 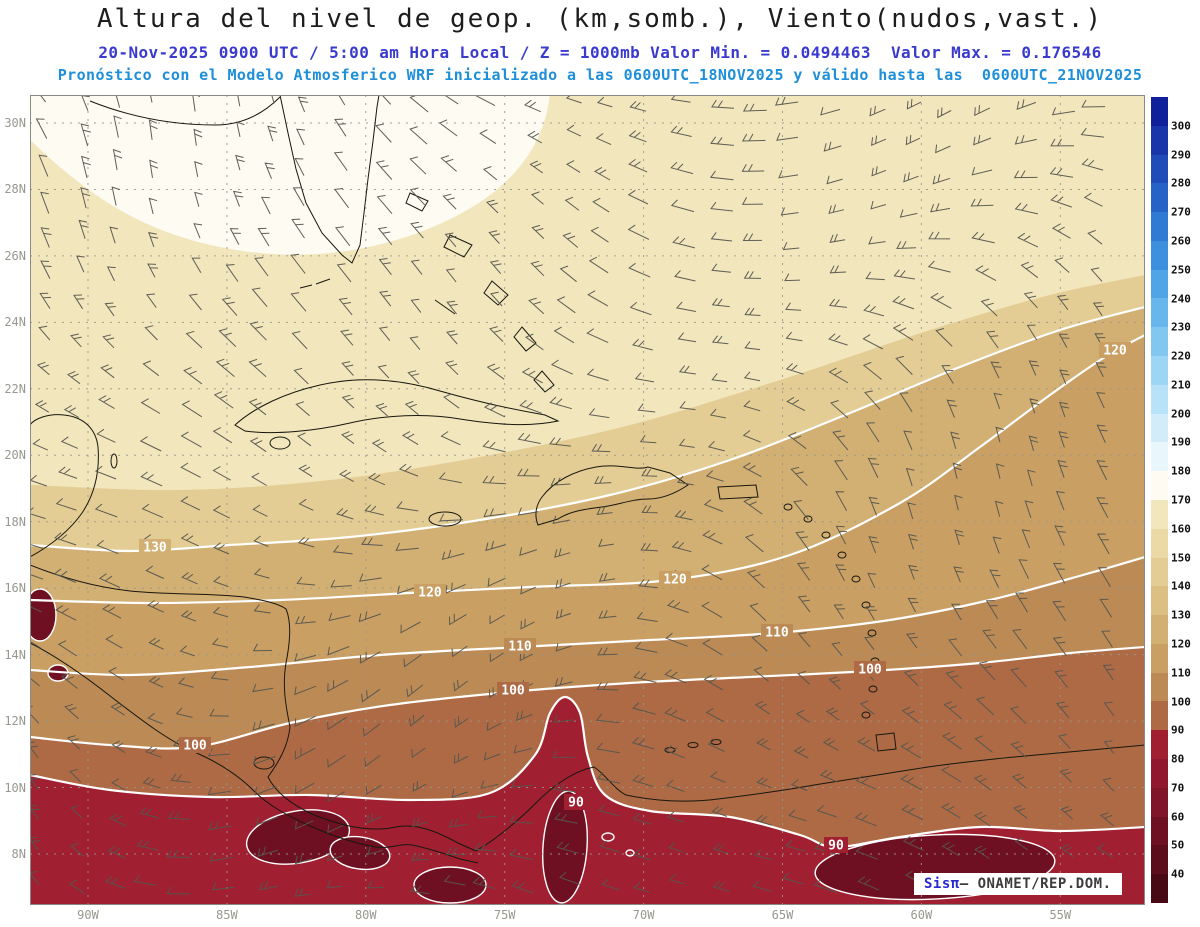 I want to click on lon-tick-label: 65W, so click(x=782, y=915).